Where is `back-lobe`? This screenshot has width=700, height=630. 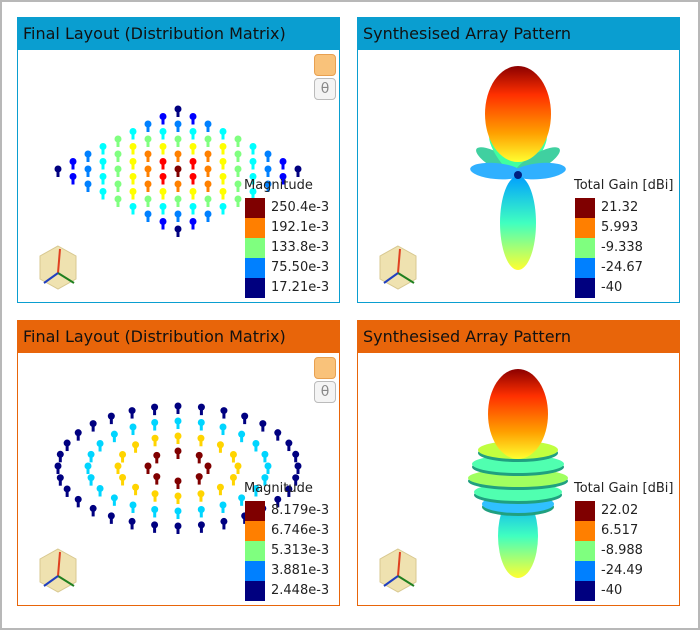
back-lobe is located at coordinates (518, 223).